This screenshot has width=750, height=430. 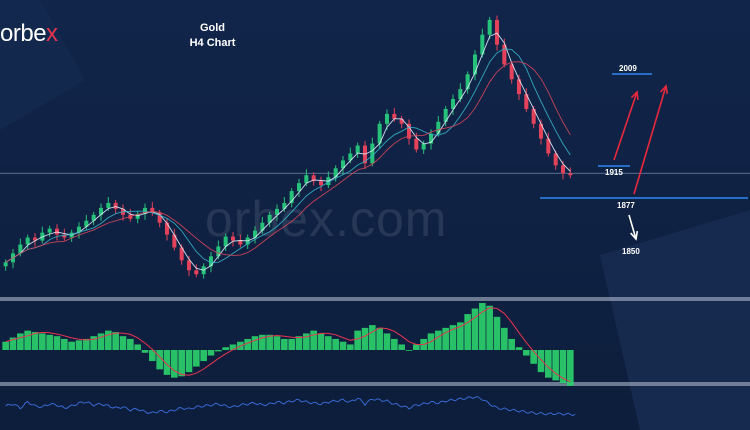 What do you see at coordinates (634, 95) in the screenshot?
I see `arrow-up-to-2009-a-head` at bounding box center [634, 95].